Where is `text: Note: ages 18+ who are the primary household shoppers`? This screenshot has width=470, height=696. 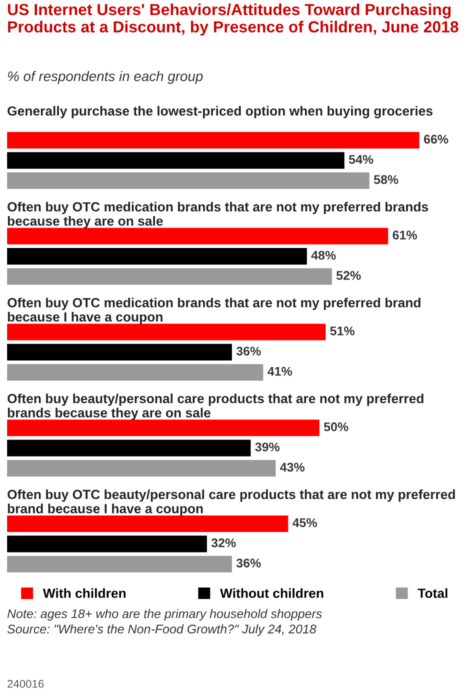 text: Note: ages 18+ who are the primary household shoppers is located at coordinates (164, 614).